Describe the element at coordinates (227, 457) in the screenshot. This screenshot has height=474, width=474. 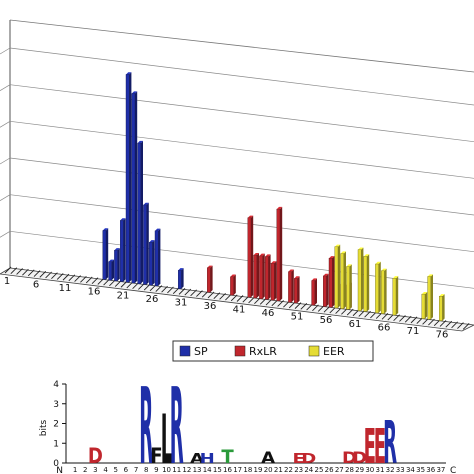
I see `logo-letter: T` at that location.